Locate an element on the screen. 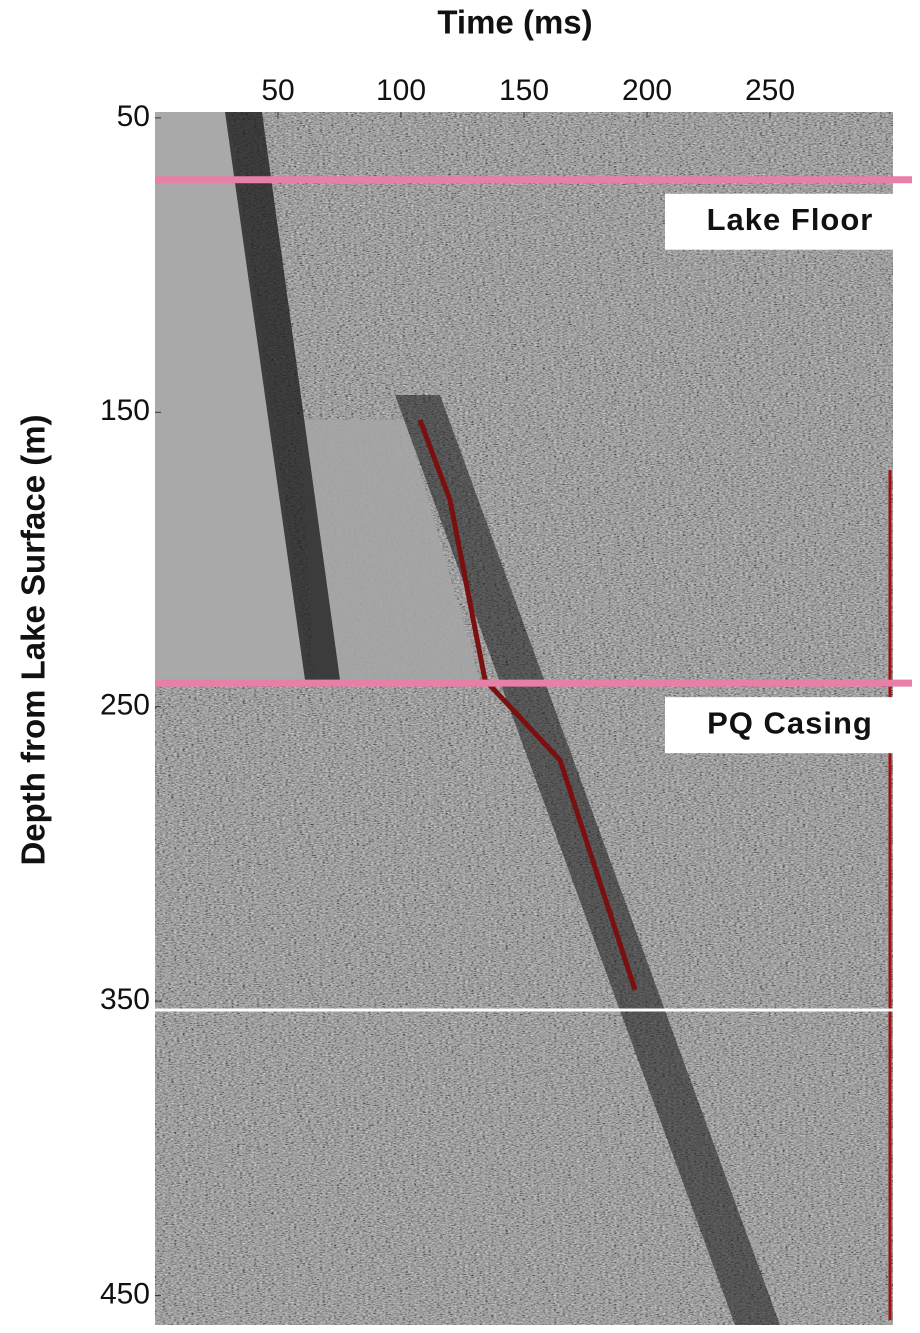 This screenshot has width=920, height=1333. y-tick-label: 450 is located at coordinates (125, 1293).